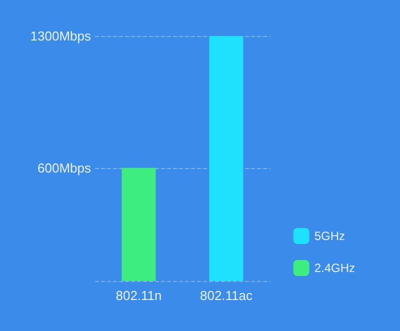 This screenshot has width=400, height=331. What do you see at coordinates (61, 36) in the screenshot?
I see `y-tick-label: 1300Mbps` at bounding box center [61, 36].